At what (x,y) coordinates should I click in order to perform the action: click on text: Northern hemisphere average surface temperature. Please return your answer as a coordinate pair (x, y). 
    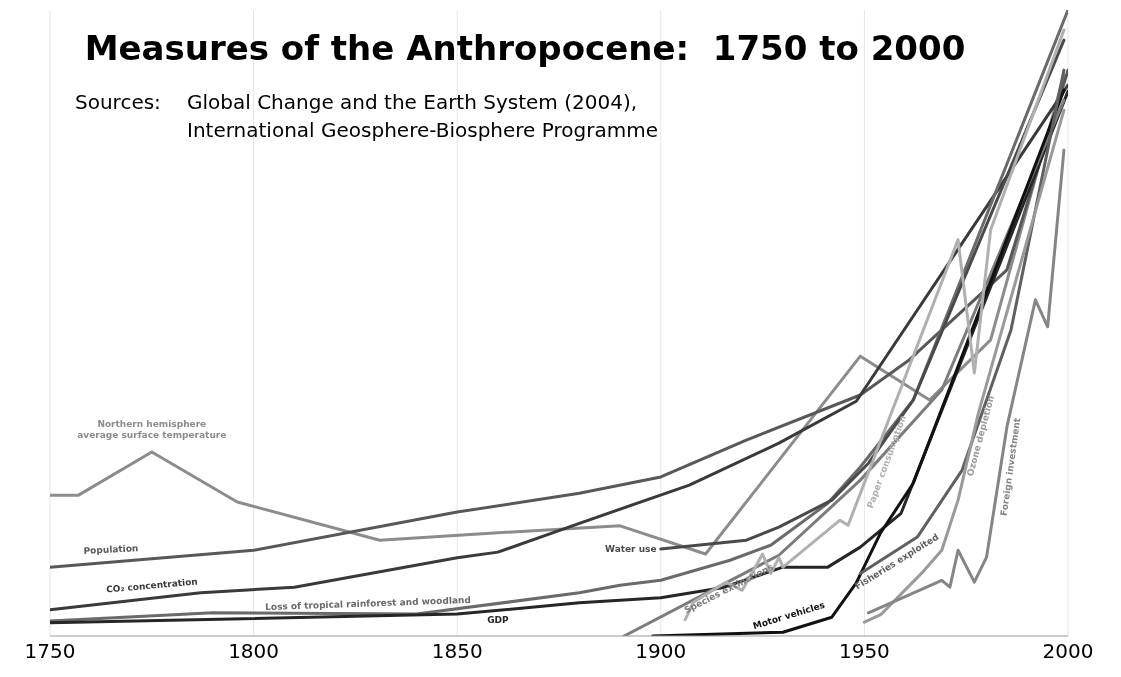
    Looking at the image, I should click on (151, 429).